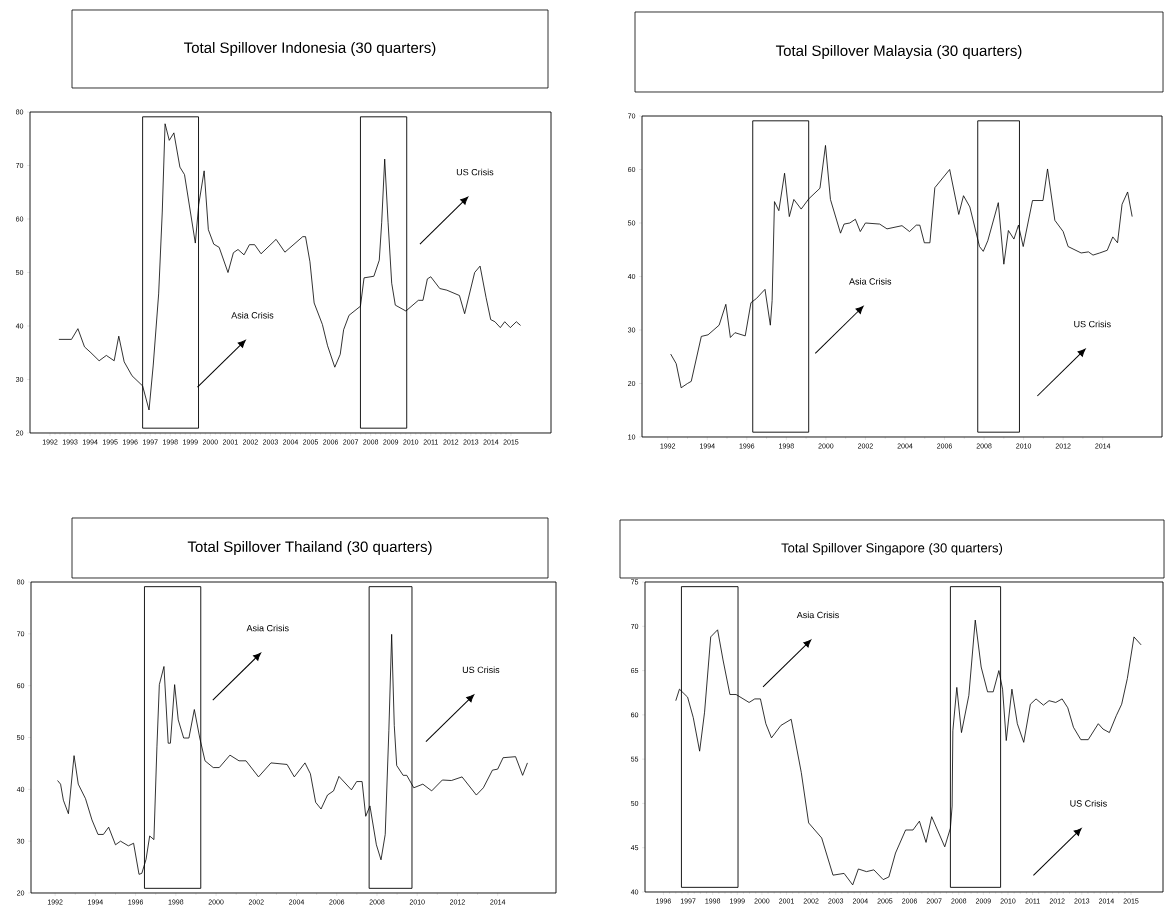 This screenshot has width=1166, height=914. What do you see at coordinates (309, 548) in the screenshot?
I see `chart-title: Total Spillover Thailand (30 quarters)` at bounding box center [309, 548].